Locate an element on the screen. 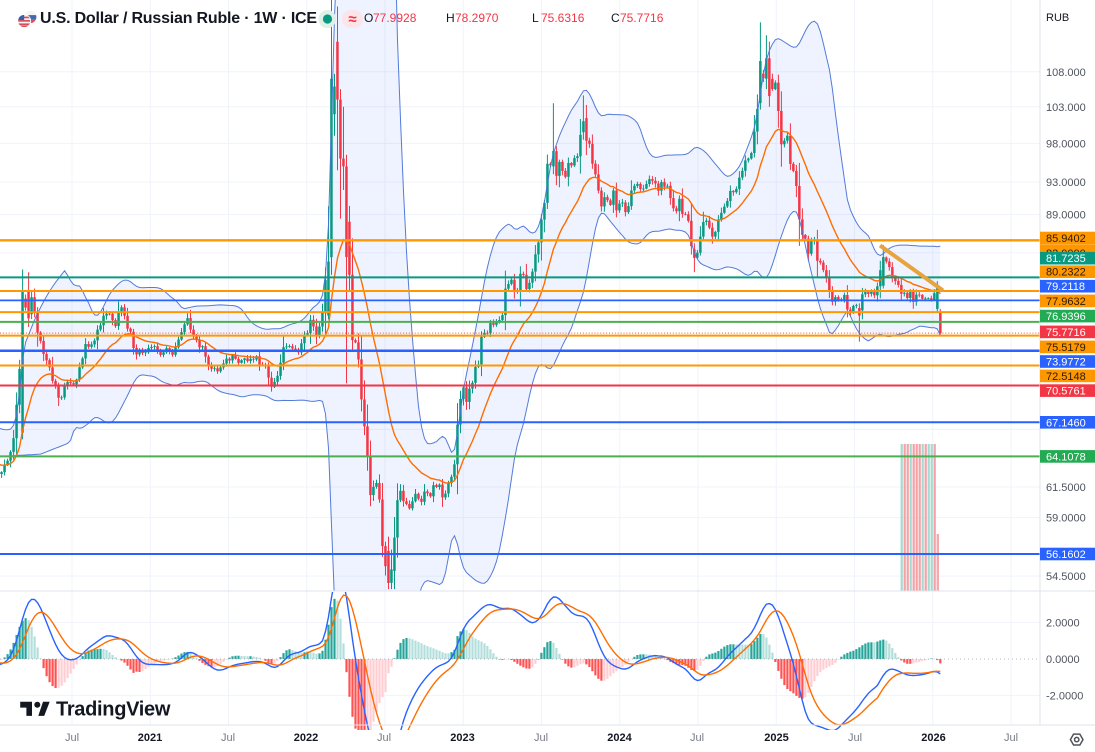 Image resolution: width=1095 pixels, height=752 pixels. svg-text: 2022 is located at coordinates (306, 738).